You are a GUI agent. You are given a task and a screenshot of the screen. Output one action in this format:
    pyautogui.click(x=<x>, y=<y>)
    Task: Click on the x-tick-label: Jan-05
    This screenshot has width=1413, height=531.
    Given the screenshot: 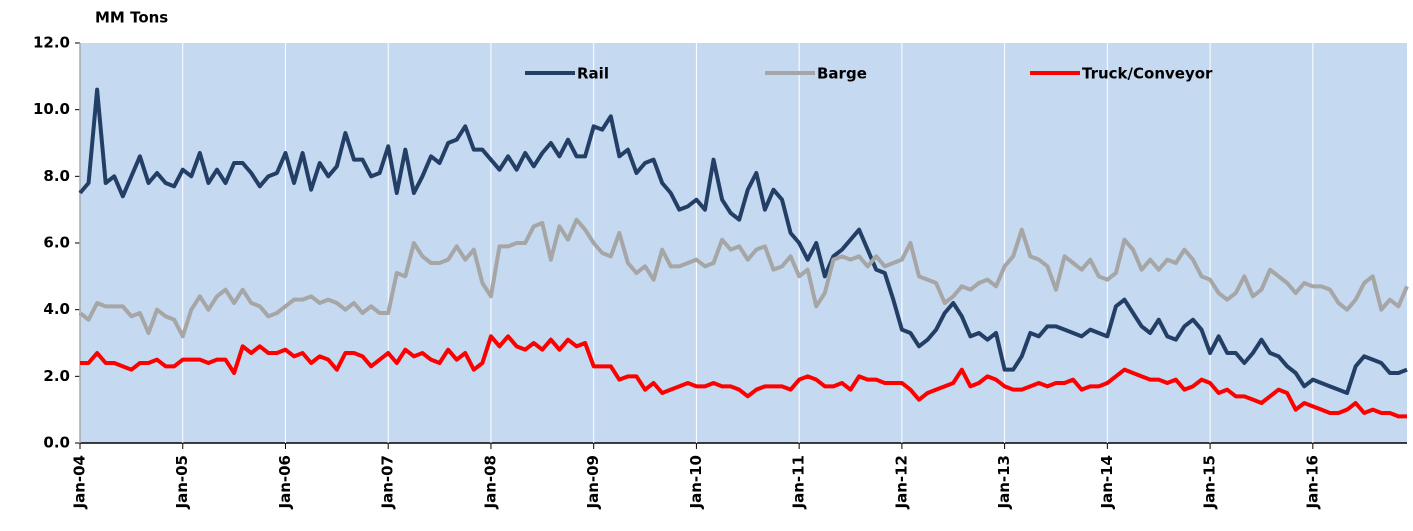 What is the action you would take?
    pyautogui.click(x=182, y=482)
    